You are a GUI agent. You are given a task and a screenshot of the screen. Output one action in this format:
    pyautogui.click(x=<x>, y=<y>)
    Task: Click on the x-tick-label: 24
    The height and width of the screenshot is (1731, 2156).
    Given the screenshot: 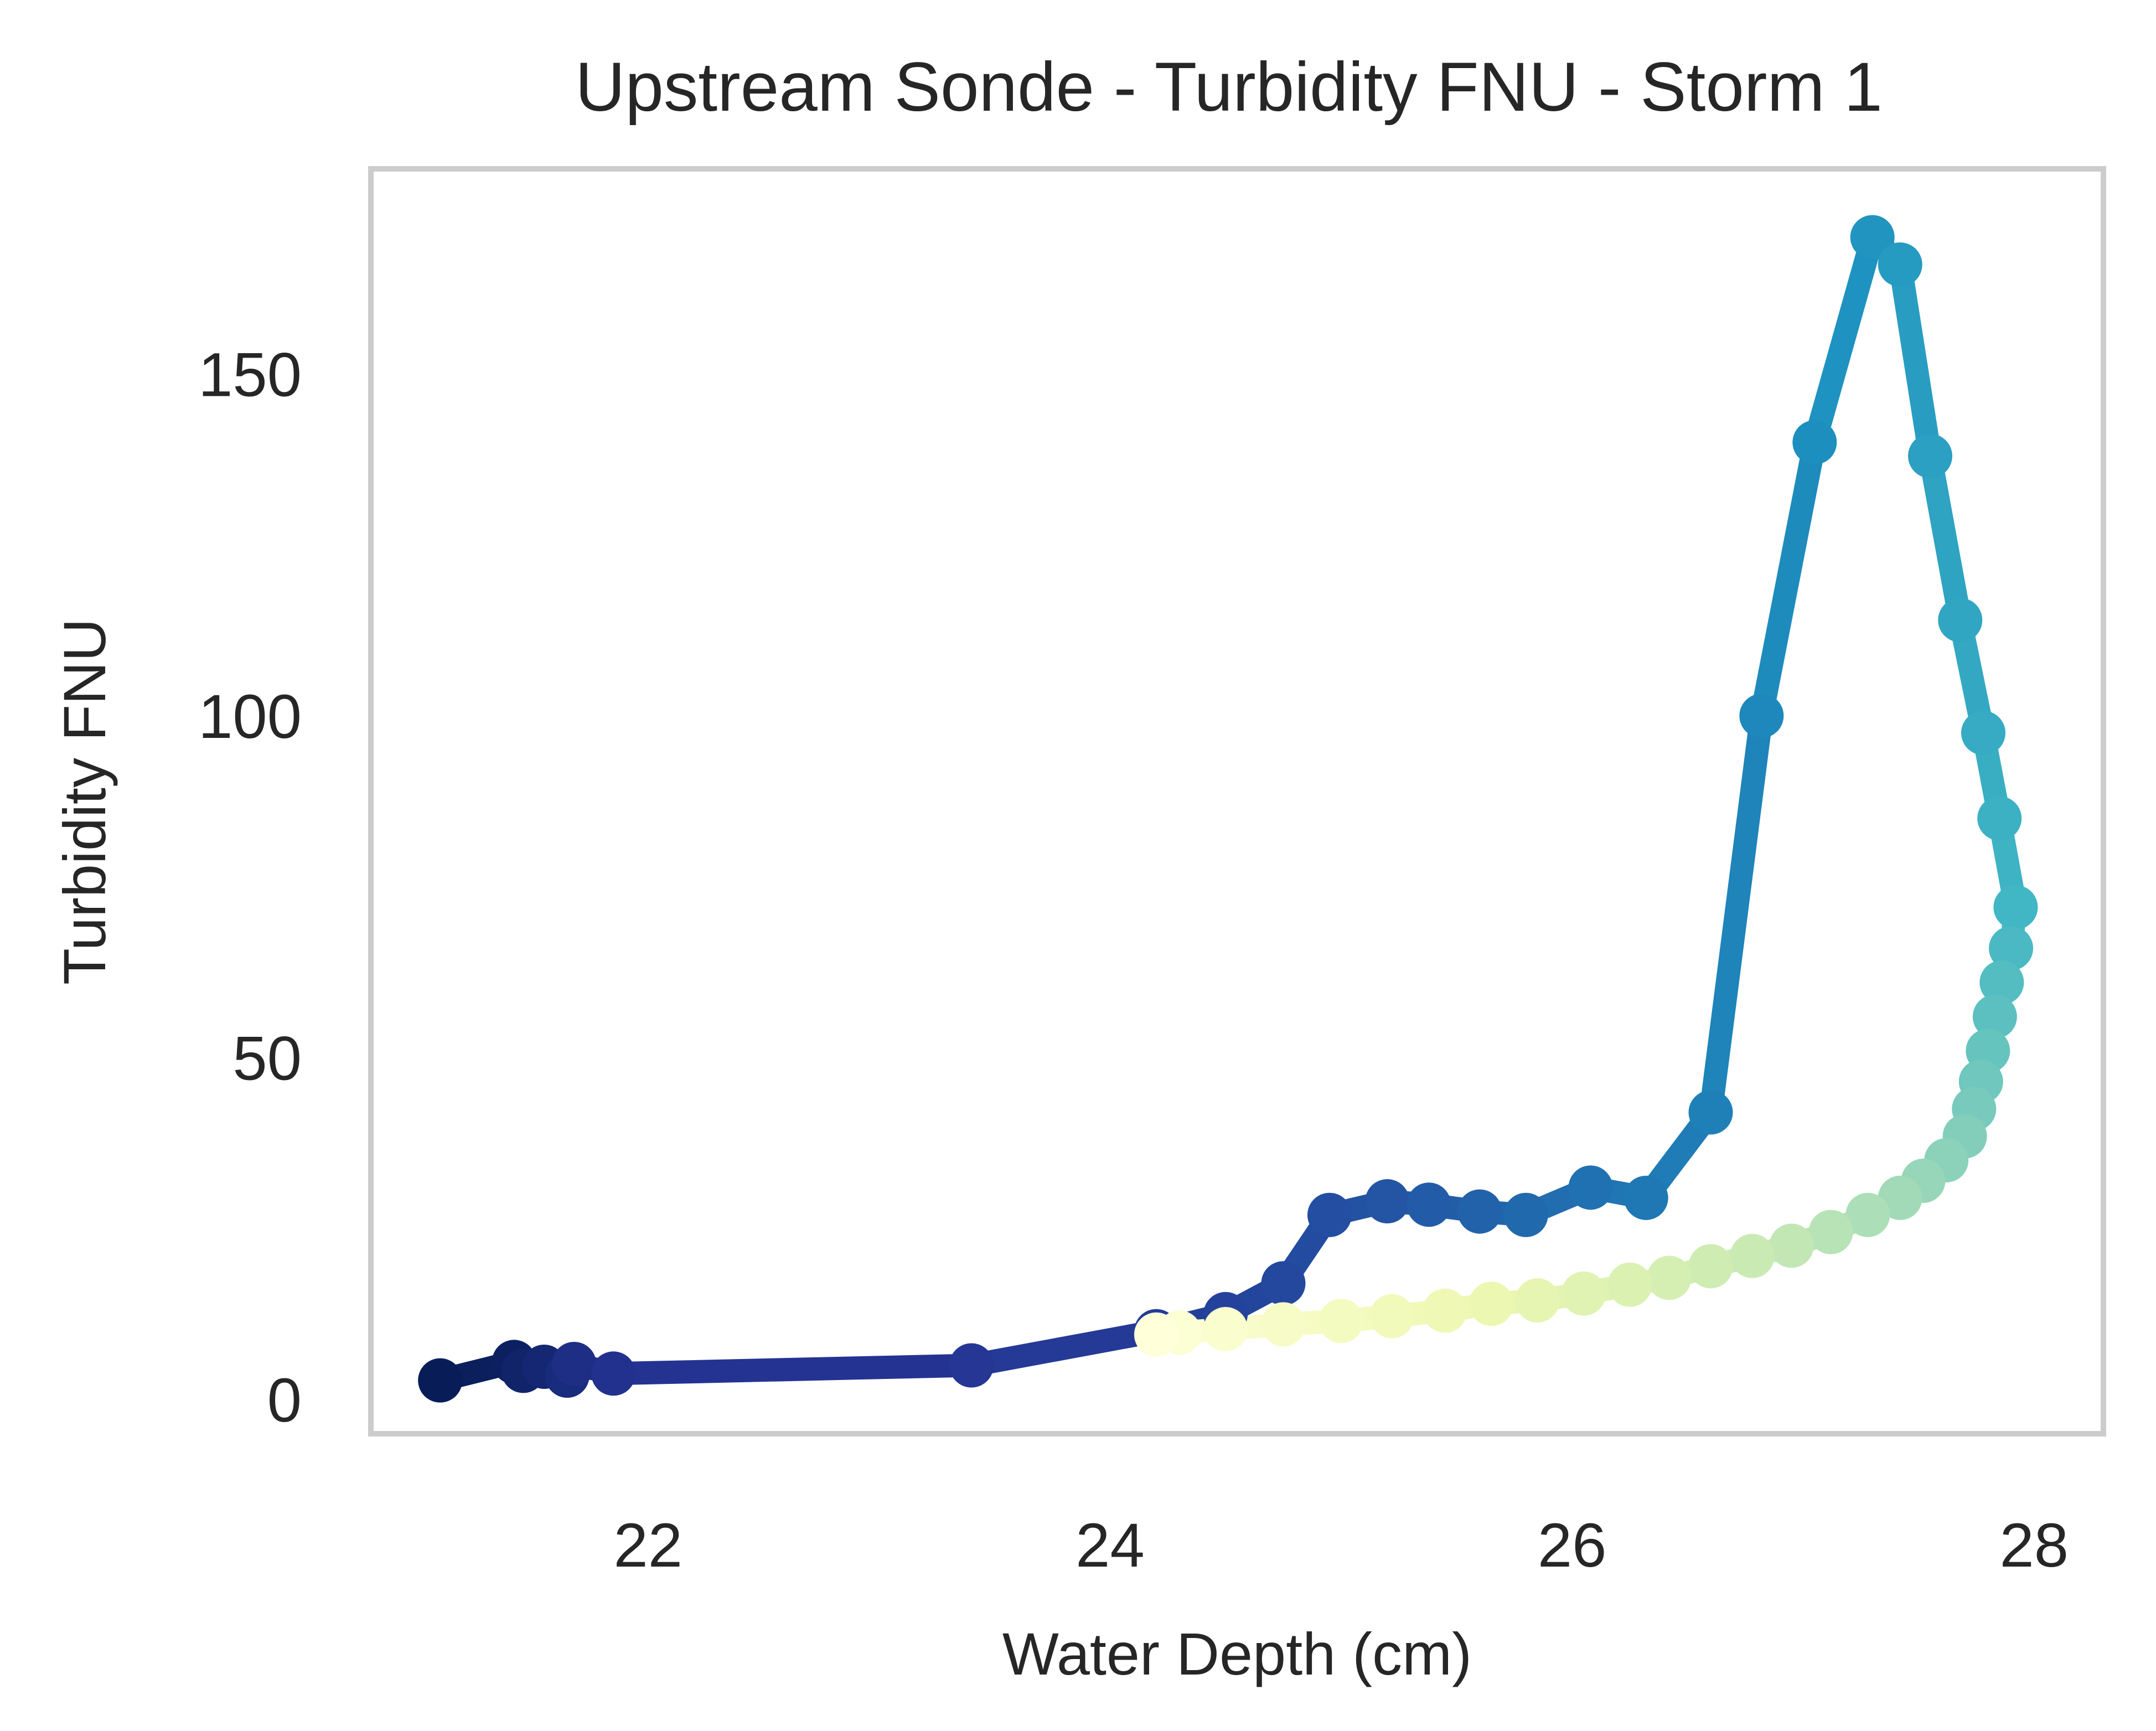 What is the action you would take?
    pyautogui.click(x=1110, y=1545)
    